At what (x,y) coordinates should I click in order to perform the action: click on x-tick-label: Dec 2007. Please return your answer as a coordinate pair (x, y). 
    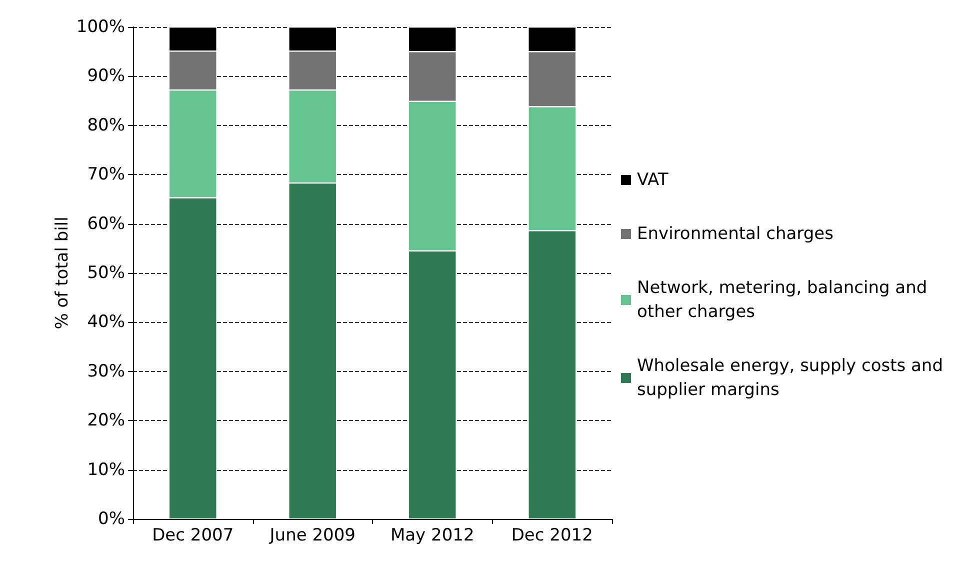
    Looking at the image, I should click on (193, 536).